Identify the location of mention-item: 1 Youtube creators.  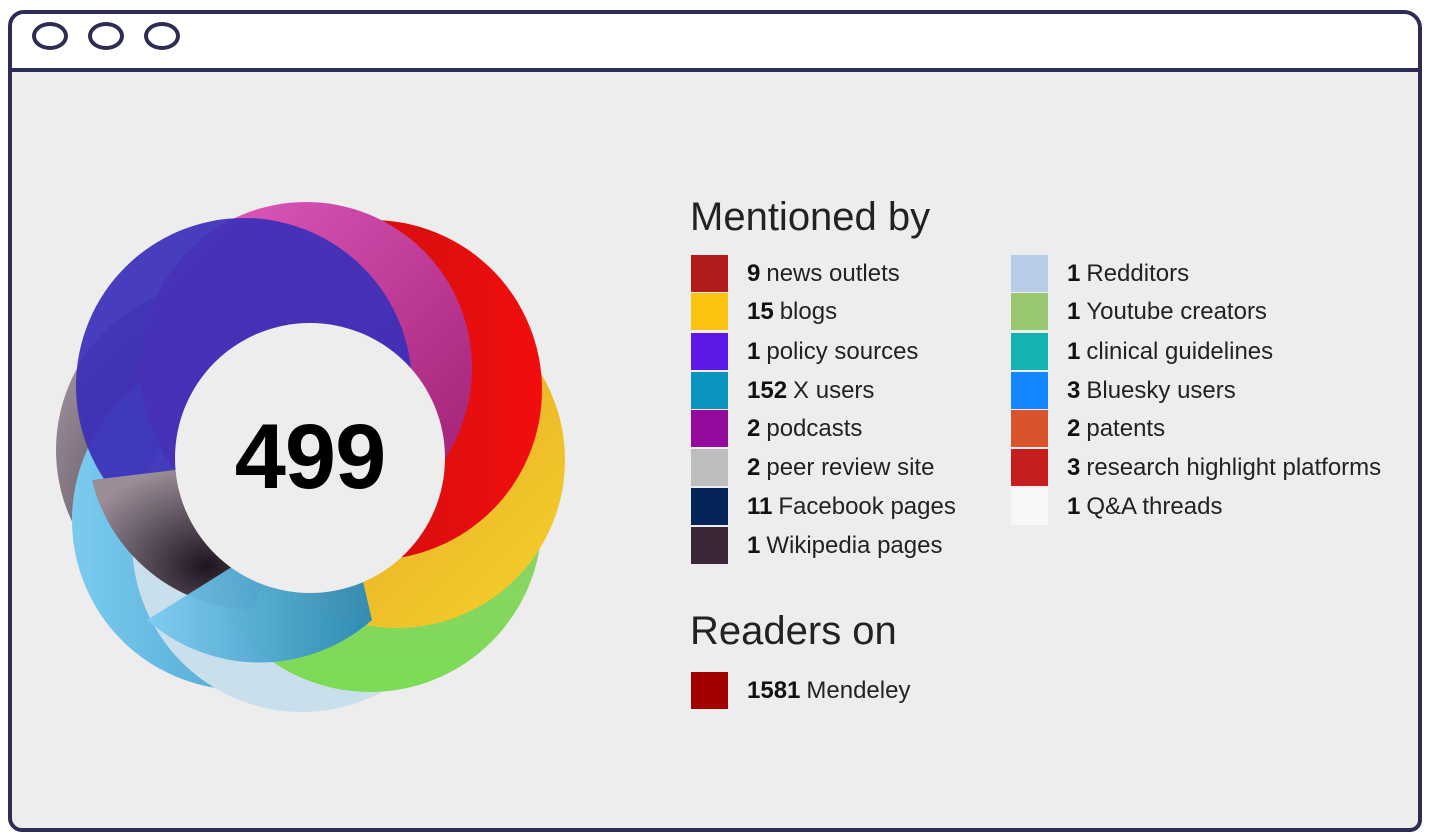
(1139, 311).